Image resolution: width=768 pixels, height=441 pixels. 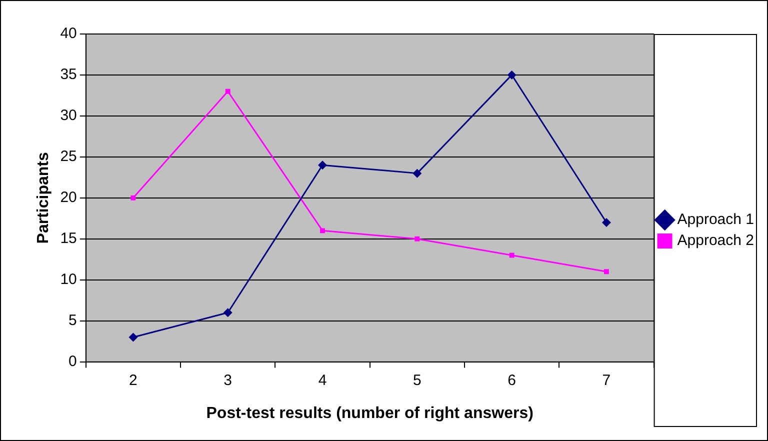 I want to click on y-tick-label: 15, so click(x=68, y=239).